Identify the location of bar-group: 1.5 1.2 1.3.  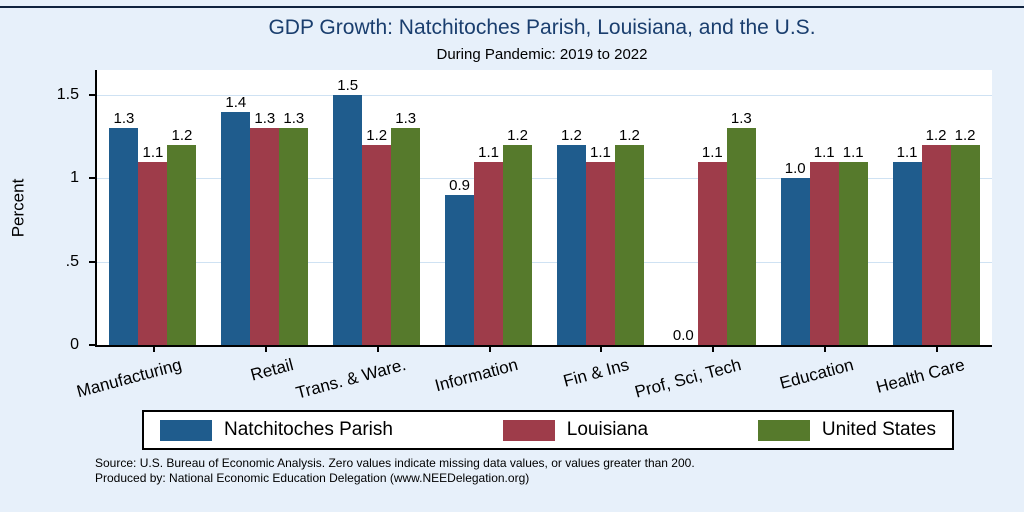
(377, 211).